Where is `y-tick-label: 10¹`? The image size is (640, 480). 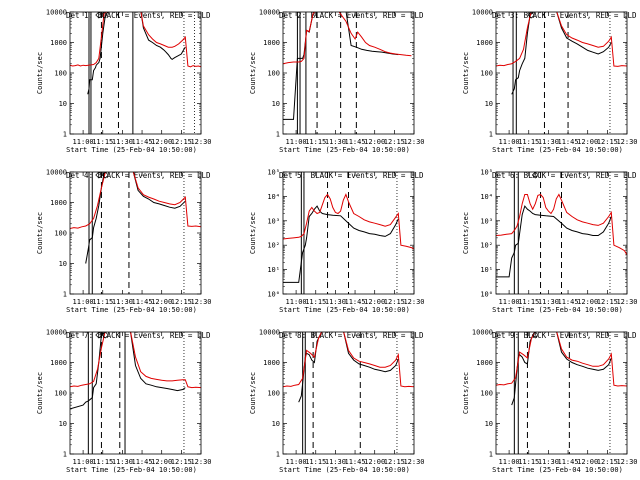
y-tick-label: 10¹ is located at coordinates (486, 270).